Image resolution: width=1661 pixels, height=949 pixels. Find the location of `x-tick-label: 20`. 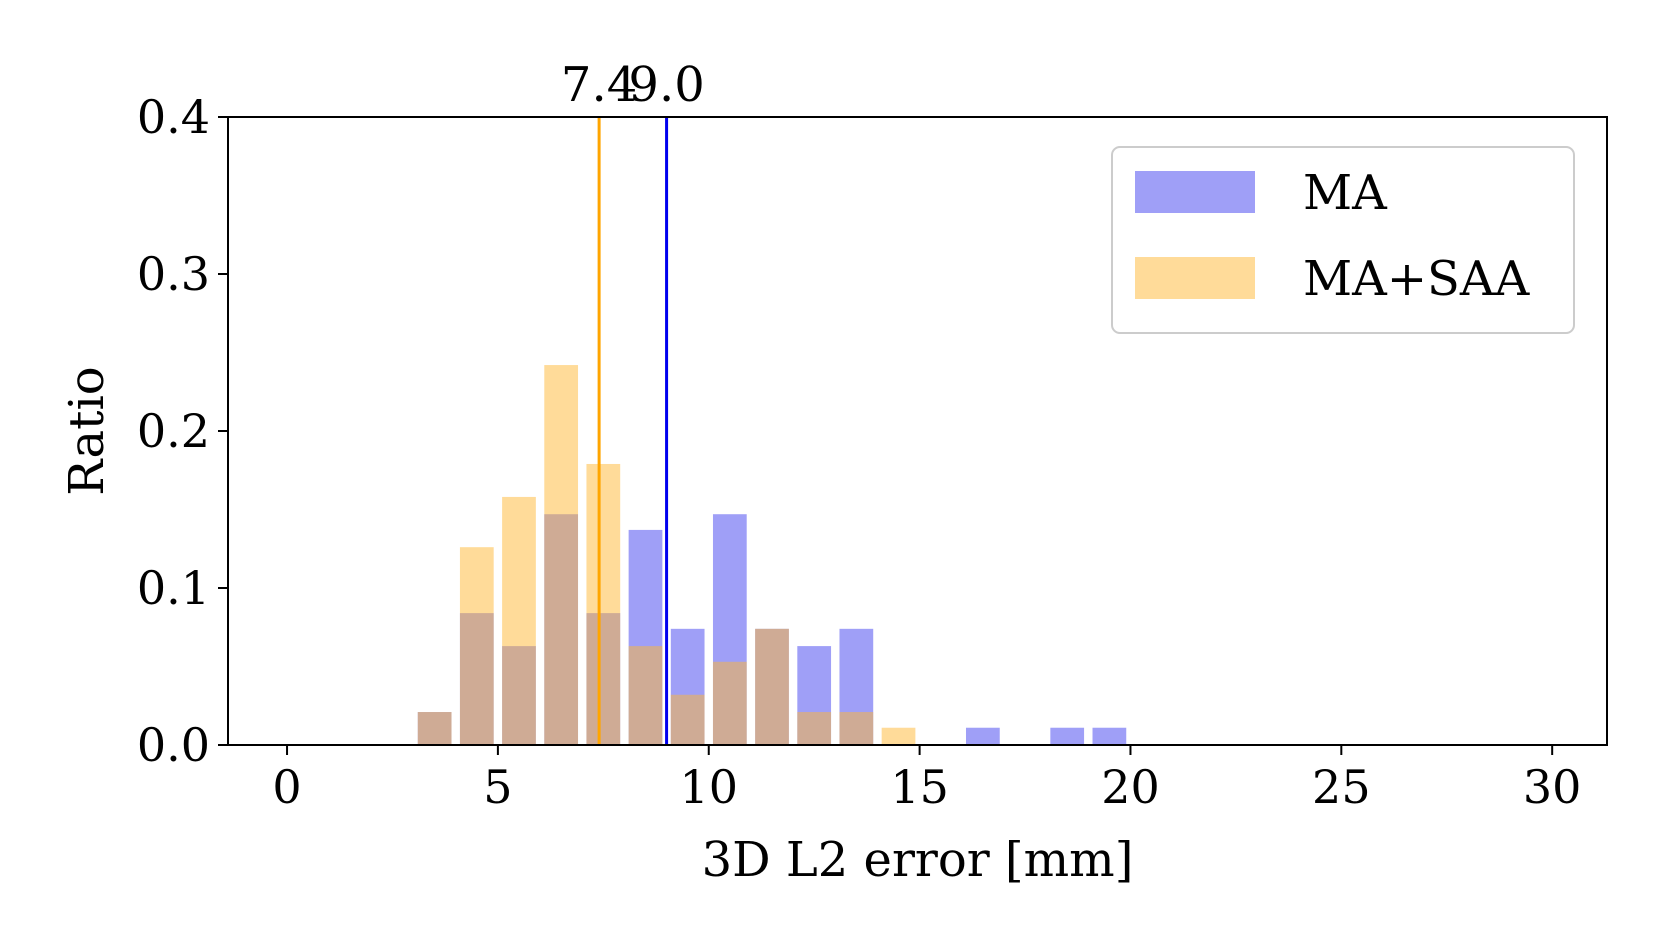

x-tick-label: 20 is located at coordinates (1130, 787).